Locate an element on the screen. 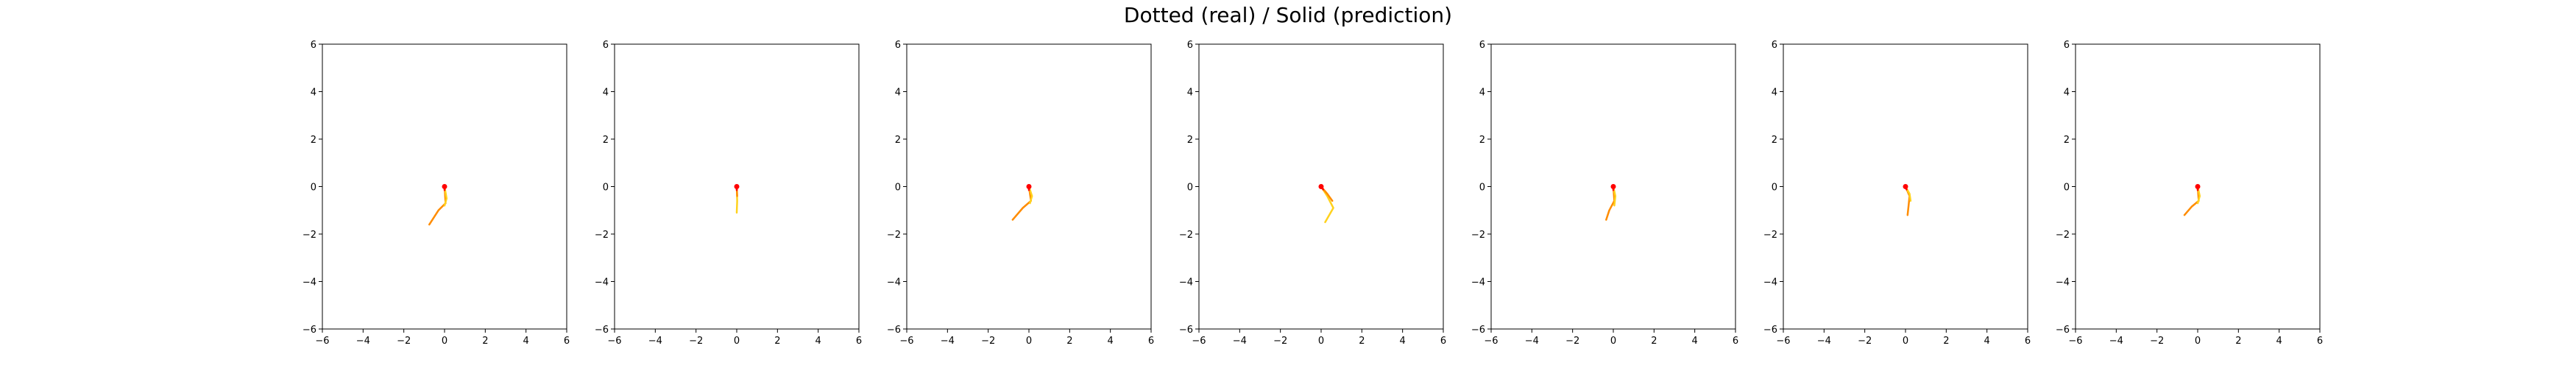 This screenshot has height=368, width=2576. subplot-1: −6 −4 −2 0 2 4 6 −6 −4 −2 0 2 4 6 is located at coordinates (436, 193).